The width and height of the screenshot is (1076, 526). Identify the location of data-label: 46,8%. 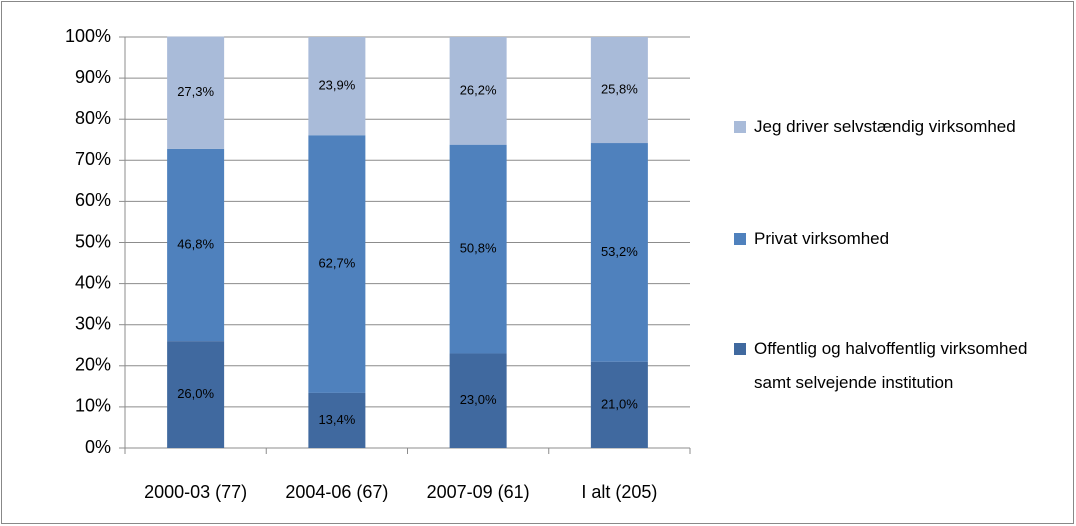
(195, 243).